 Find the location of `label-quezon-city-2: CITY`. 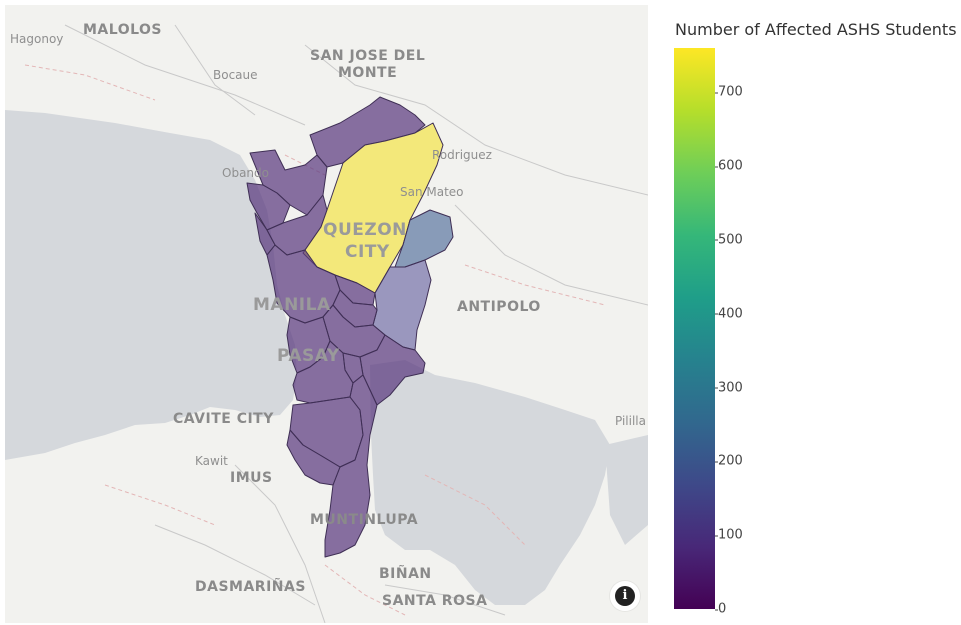

label-quezon-city-2: CITY is located at coordinates (367, 252).